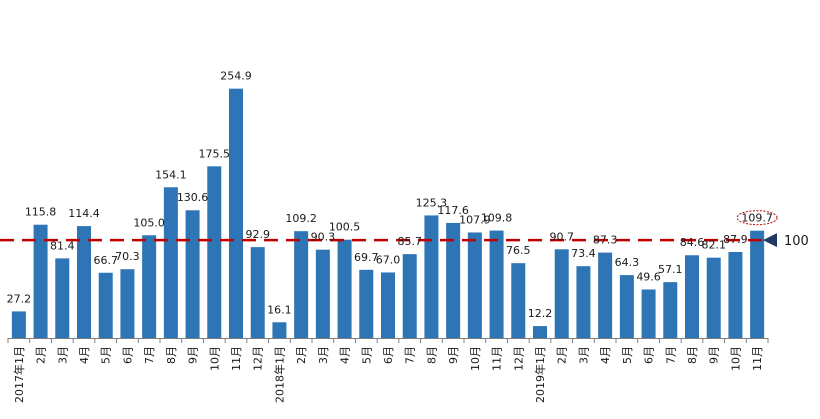 This screenshot has height=419, width=820. Describe the element at coordinates (409, 241) in the screenshot. I see `data-label: 85.7` at that location.